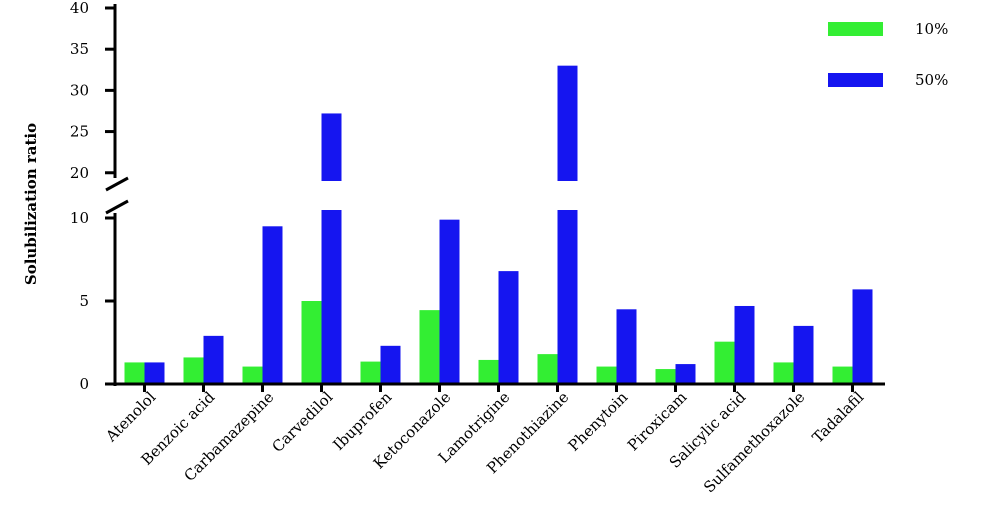 Image resolution: width=1000 pixels, height=516 pixels. What do you see at coordinates (754, 442) in the screenshot?
I see `x-category-label: Sulfamethoxazole` at bounding box center [754, 442].